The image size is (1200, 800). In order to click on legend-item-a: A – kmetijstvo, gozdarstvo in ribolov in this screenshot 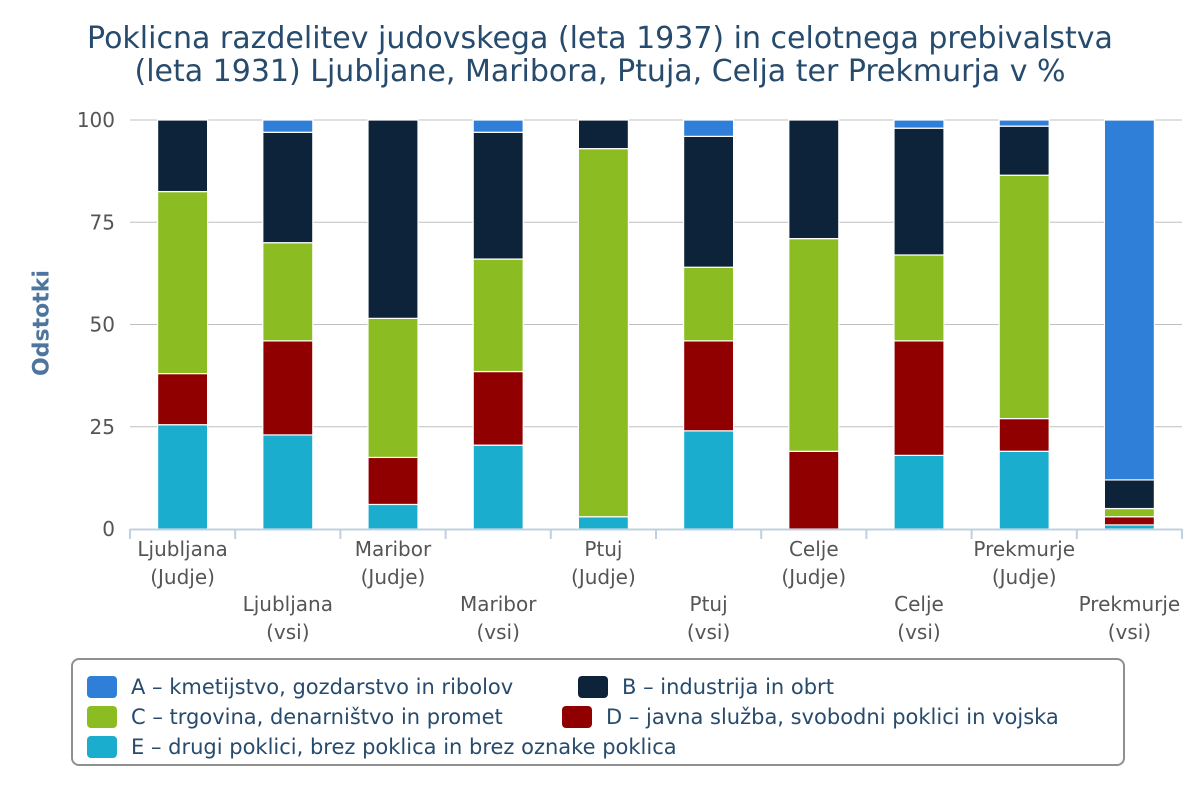, I will do `click(300, 687)`.